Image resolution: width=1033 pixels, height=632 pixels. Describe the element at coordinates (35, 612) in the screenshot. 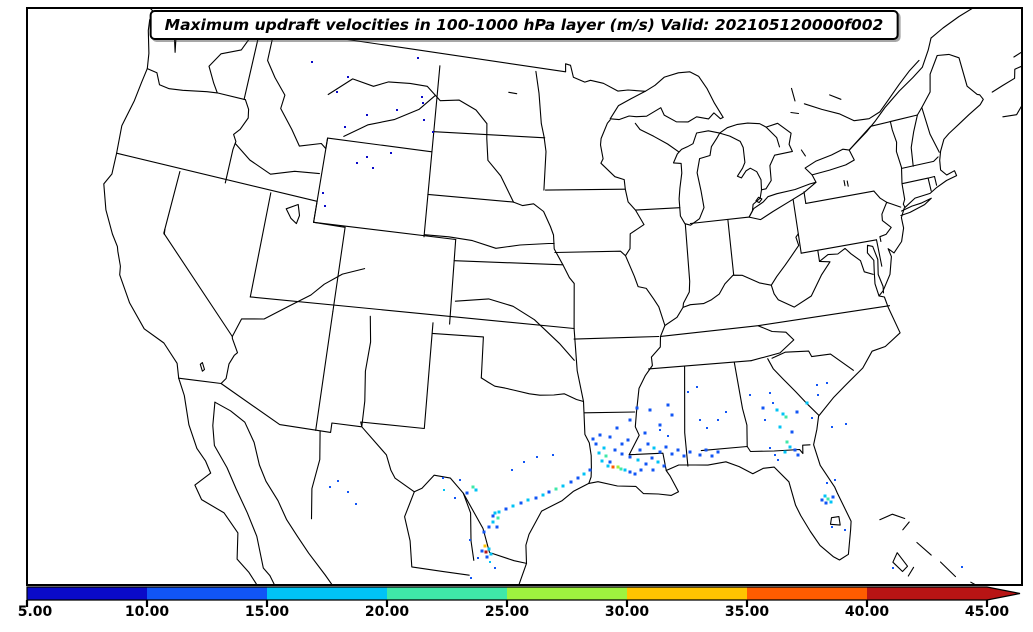

I see `colorbar-tick-label: 5.00` at that location.